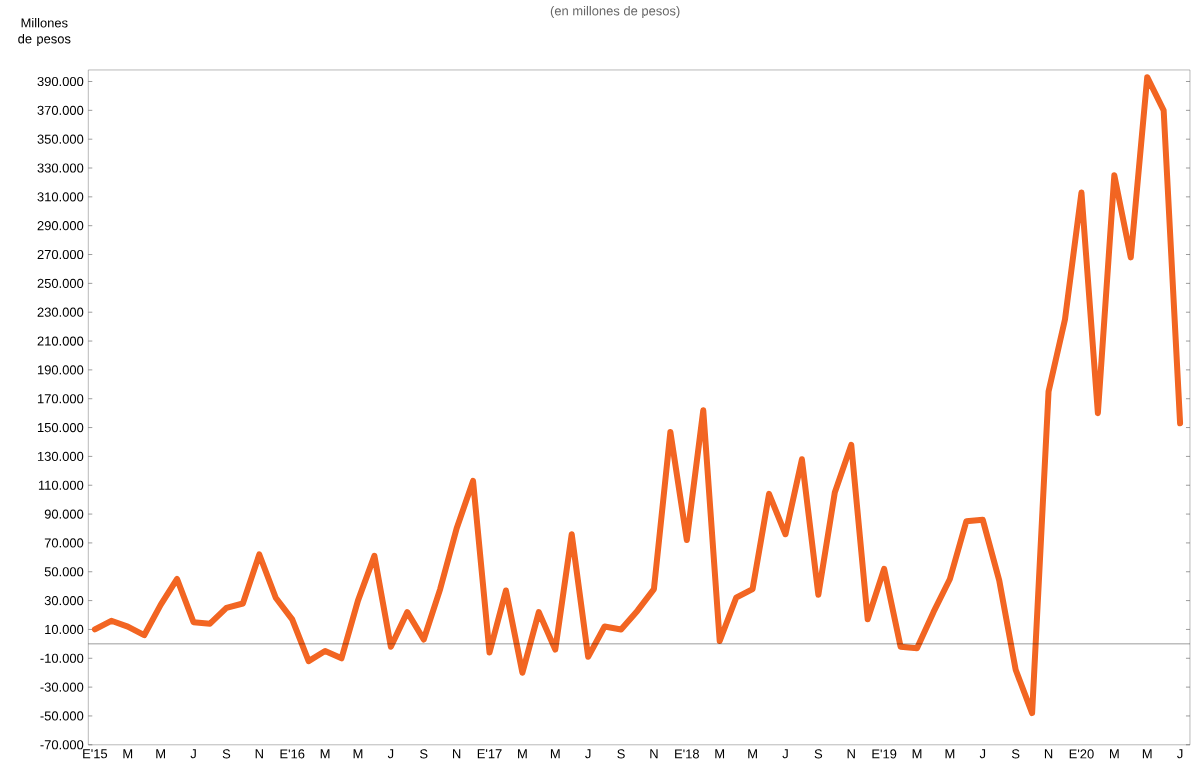  What do you see at coordinates (64, 601) in the screenshot?
I see `y-tick-label: 30.000` at bounding box center [64, 601].